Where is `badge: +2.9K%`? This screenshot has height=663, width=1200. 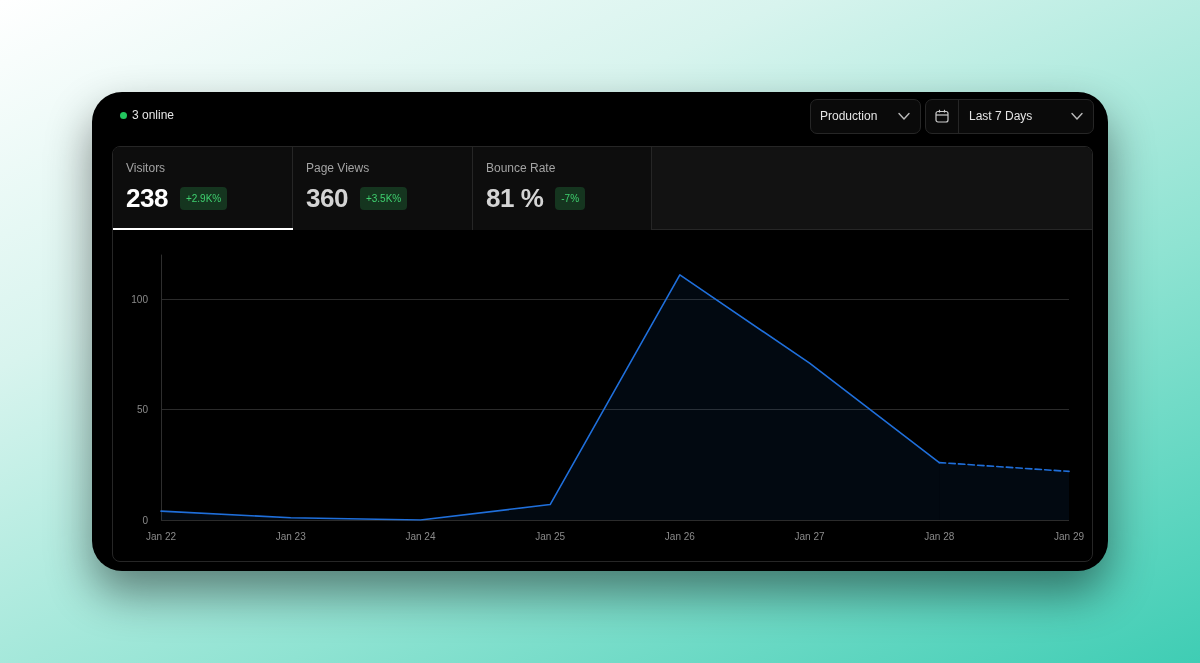 badge: +2.9K% is located at coordinates (203, 198).